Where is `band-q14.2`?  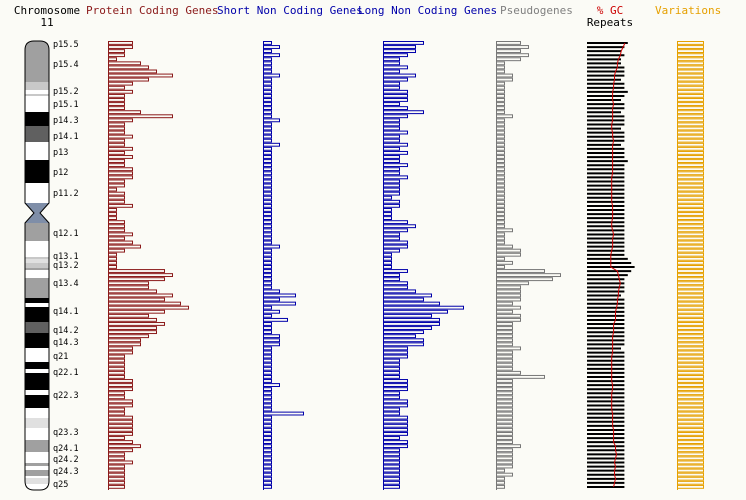
band-q14.2 is located at coordinates (37, 327).